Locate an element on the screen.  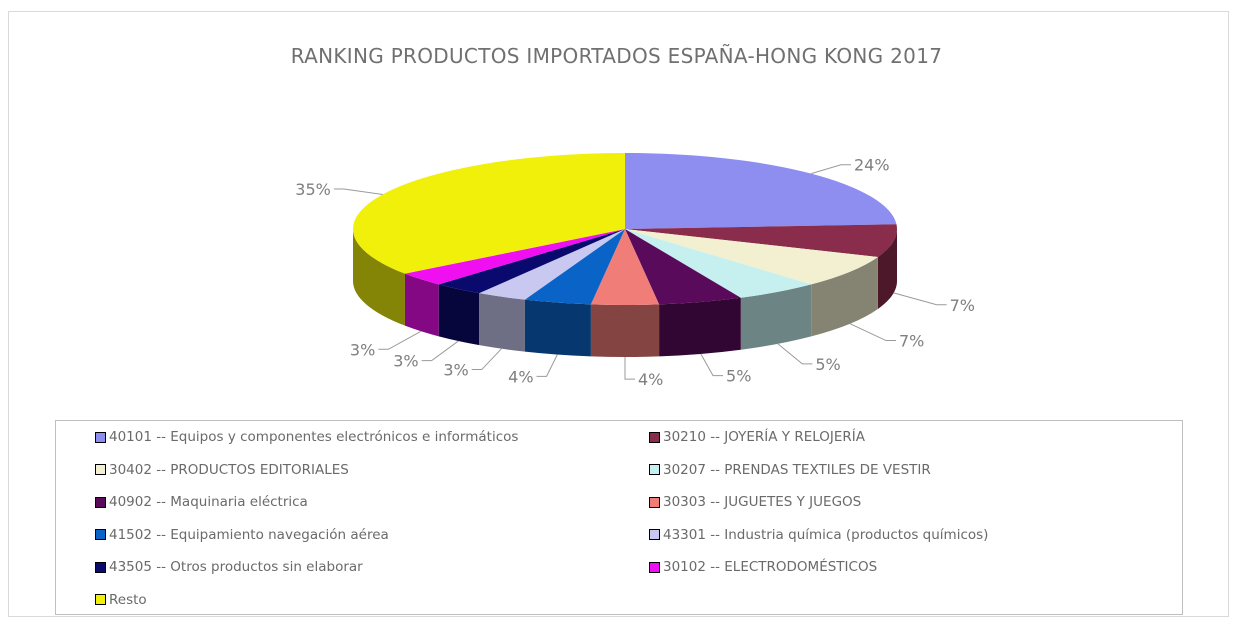
legend-label: 30207 -- PRENDAS TEXTILES DE VESTIR is located at coordinates (797, 469).